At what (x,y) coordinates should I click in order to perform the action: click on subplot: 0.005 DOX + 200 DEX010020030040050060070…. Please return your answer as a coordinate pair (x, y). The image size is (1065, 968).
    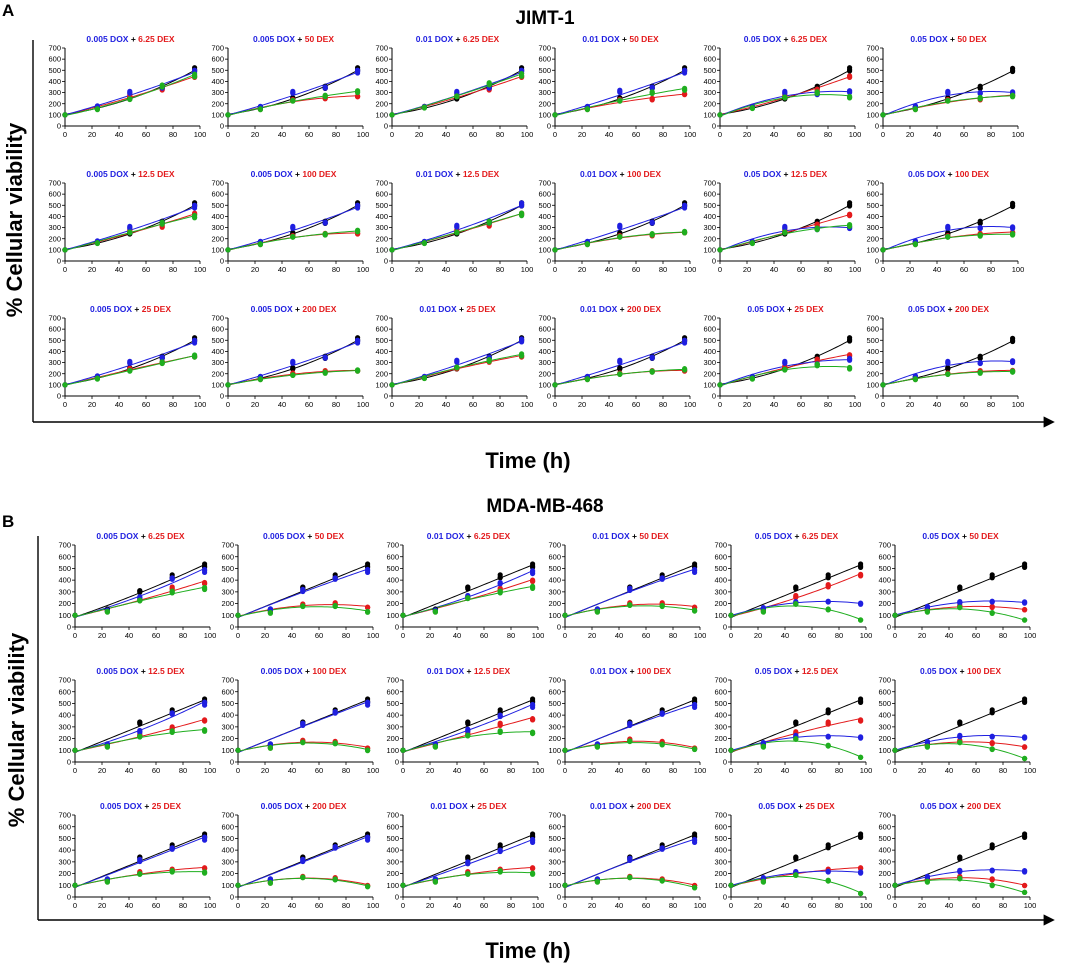
    Looking at the image, I should click on (290, 356).